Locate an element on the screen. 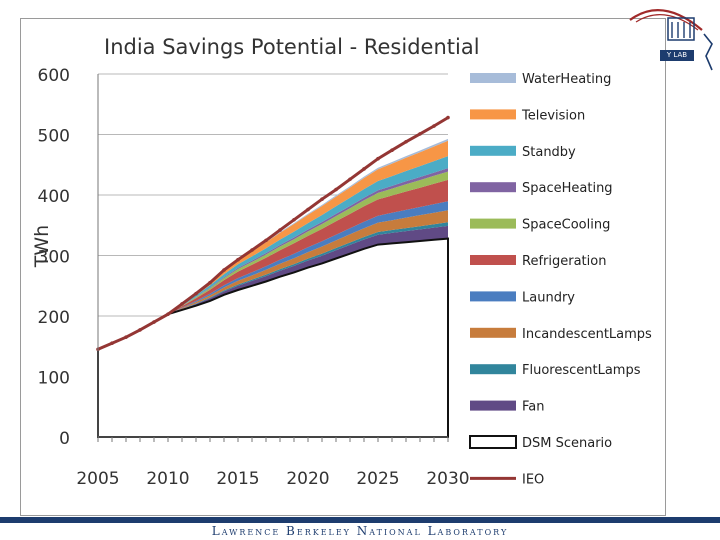 The image size is (720, 540). ieo-point-2019 is located at coordinates (294, 220).